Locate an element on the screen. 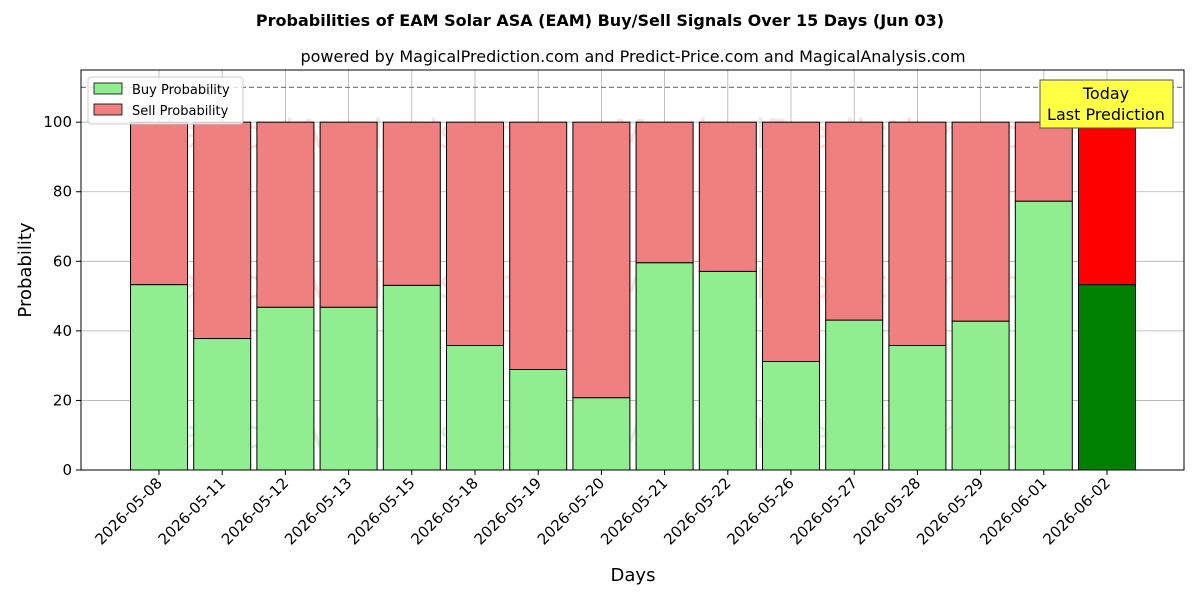 The height and width of the screenshot is (600, 1200). y-tick-label: 60 is located at coordinates (62, 261).